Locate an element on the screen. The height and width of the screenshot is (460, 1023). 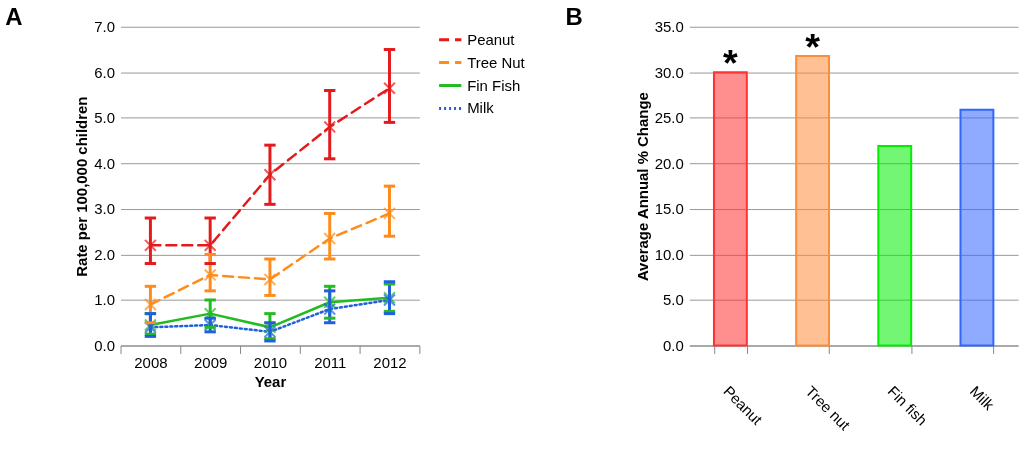
x-tick-label: 2008 is located at coordinates (151, 362).